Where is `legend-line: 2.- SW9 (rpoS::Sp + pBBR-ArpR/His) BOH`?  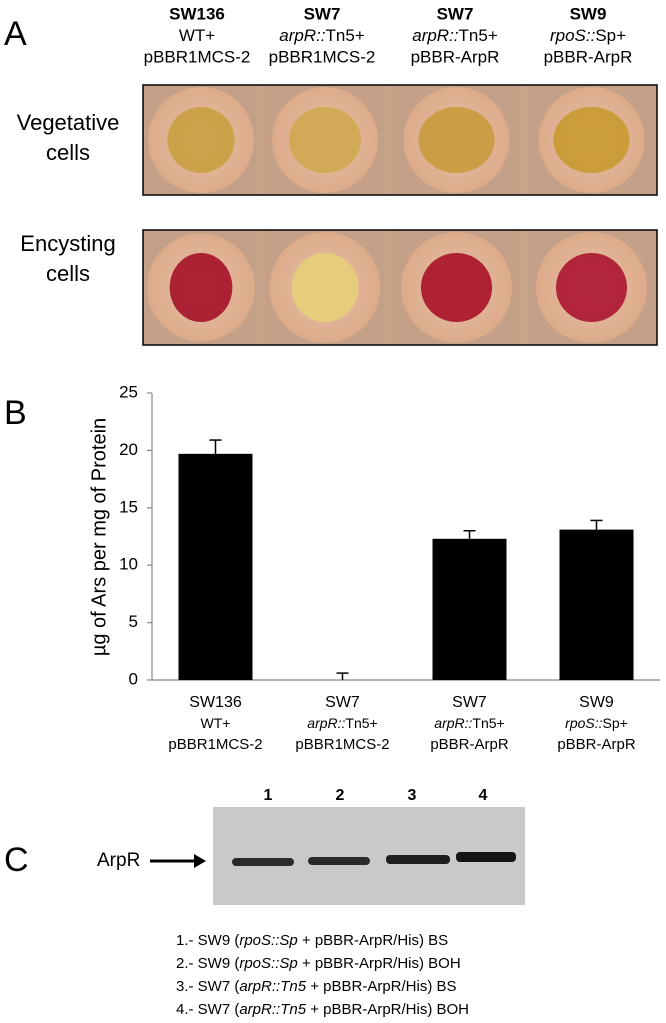 legend-line: 2.- SW9 (rpoS::Sp + pBBR-ArpR/His) BOH is located at coordinates (318, 963).